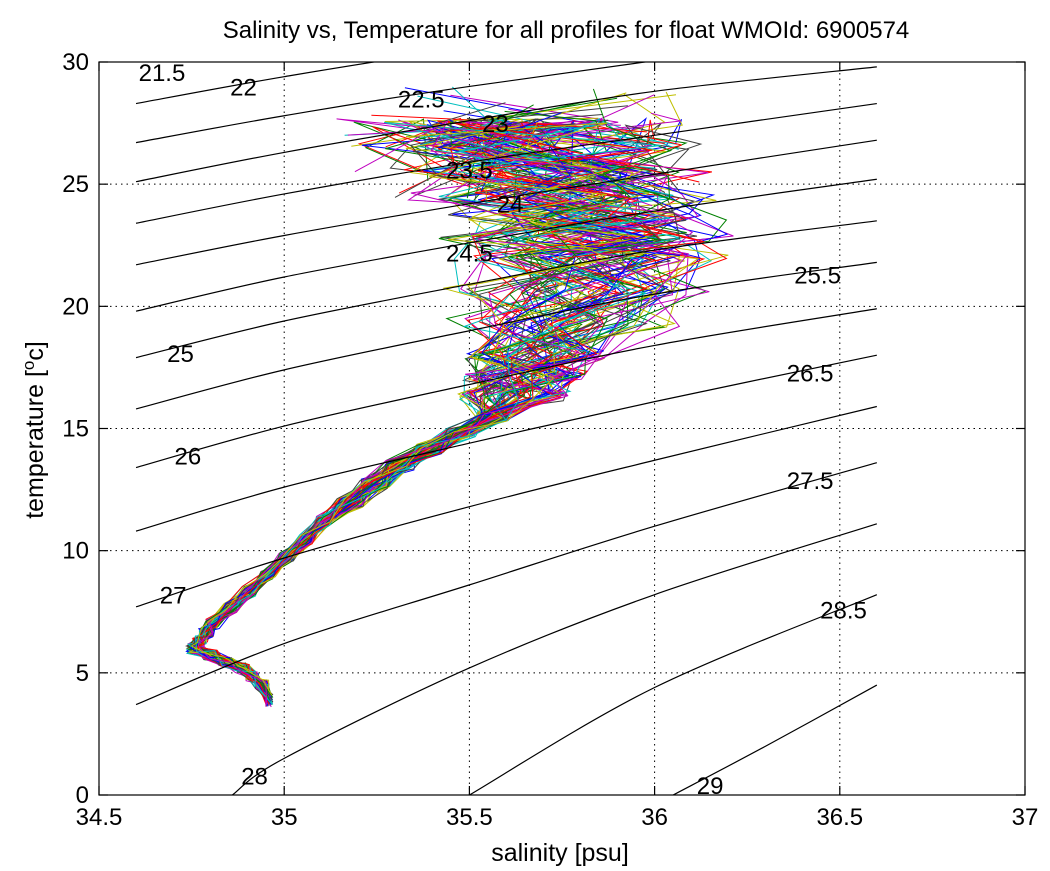 Image resolution: width=1050 pixels, height=871 pixels. I want to click on isopycnal-label: 27.5, so click(810, 481).